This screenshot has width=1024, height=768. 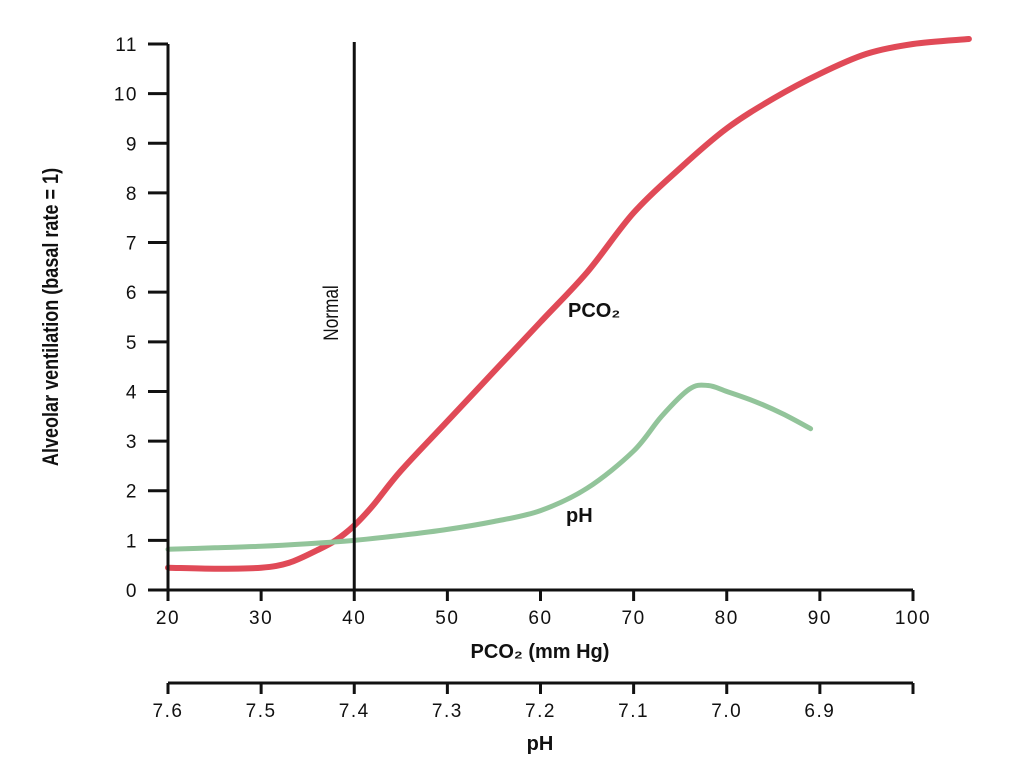 I want to click on ph-tick-label: 7.1, so click(x=633, y=711).